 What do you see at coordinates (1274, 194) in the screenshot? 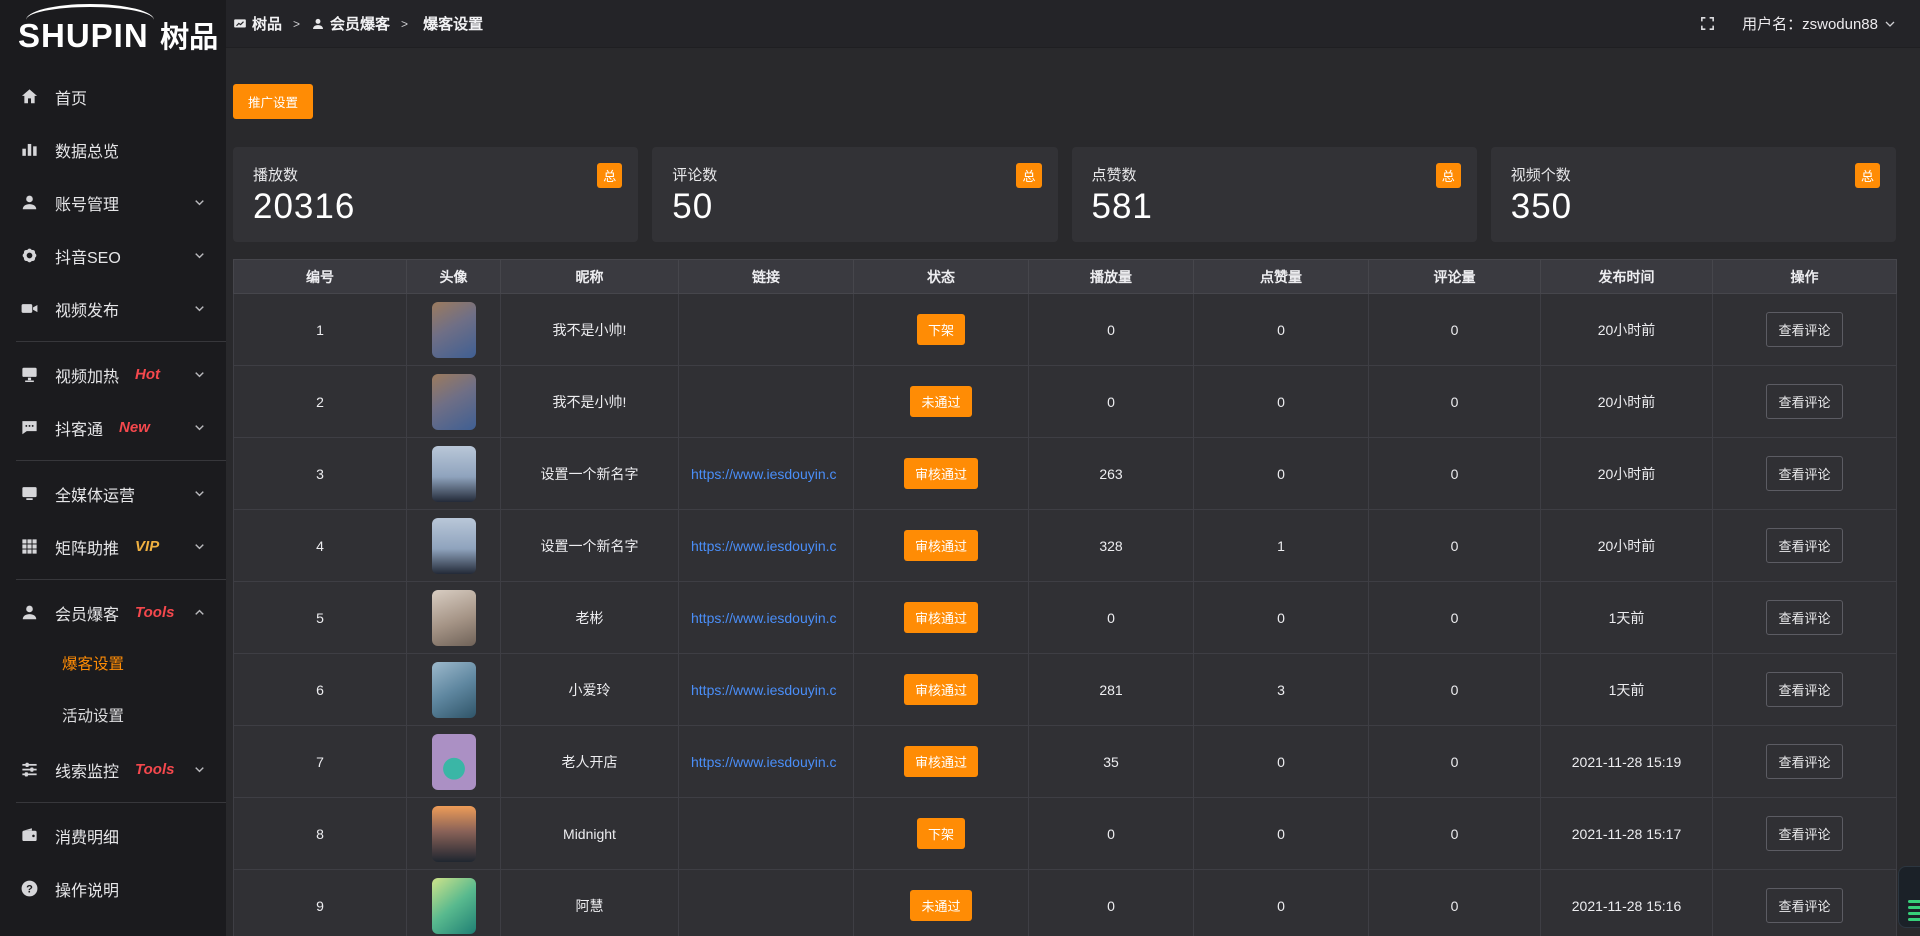
I see `stat-card-likes: 点赞数 581 总` at bounding box center [1274, 194].